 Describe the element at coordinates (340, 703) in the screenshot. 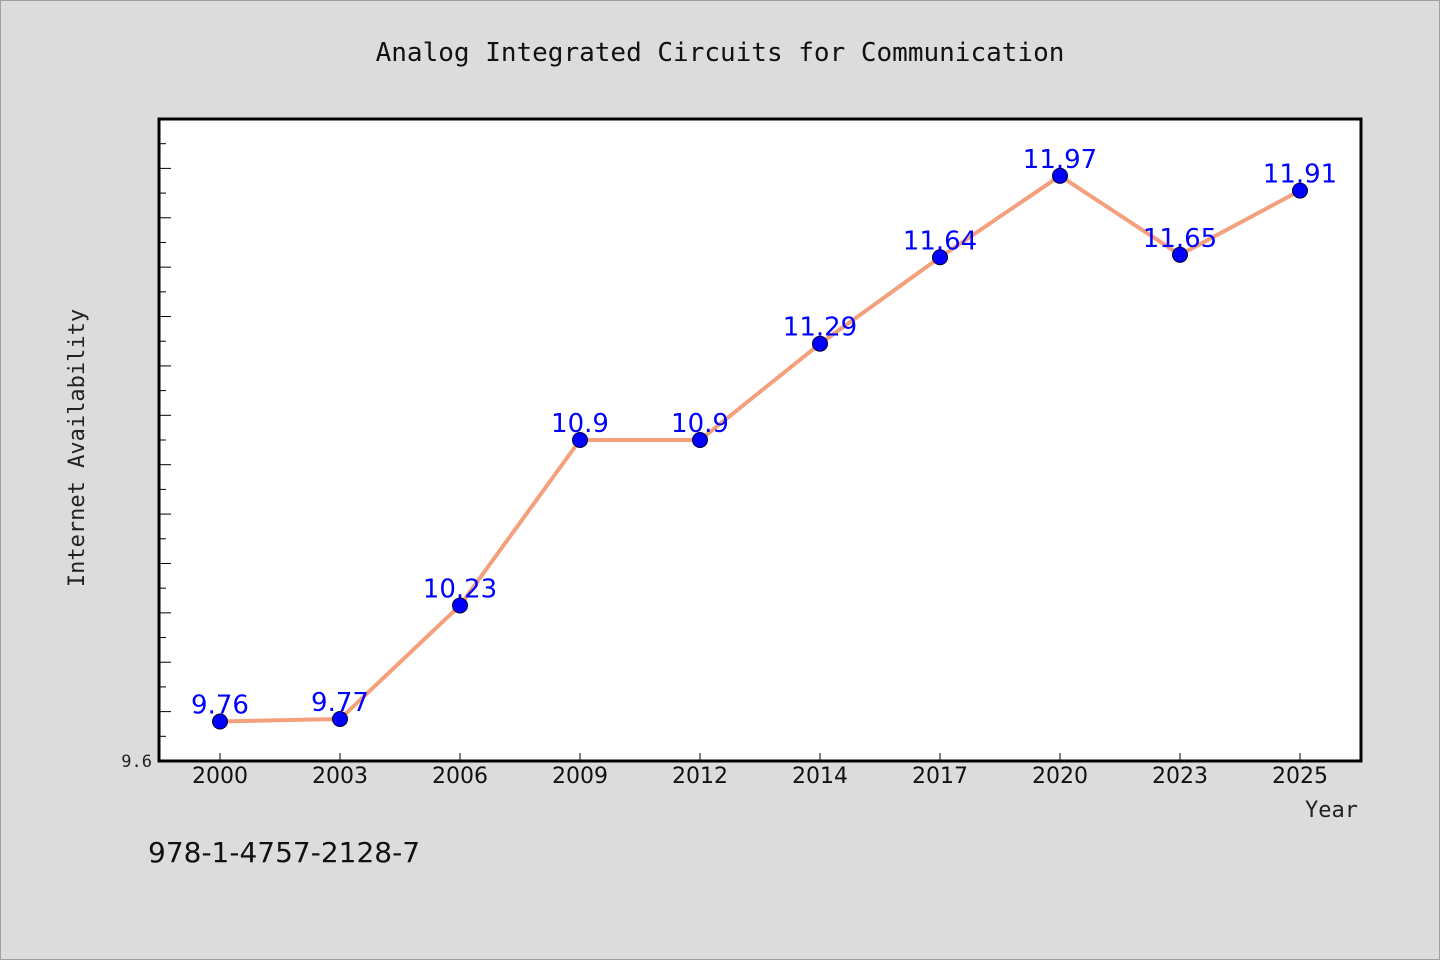

I see `data-label: 9.77` at that location.